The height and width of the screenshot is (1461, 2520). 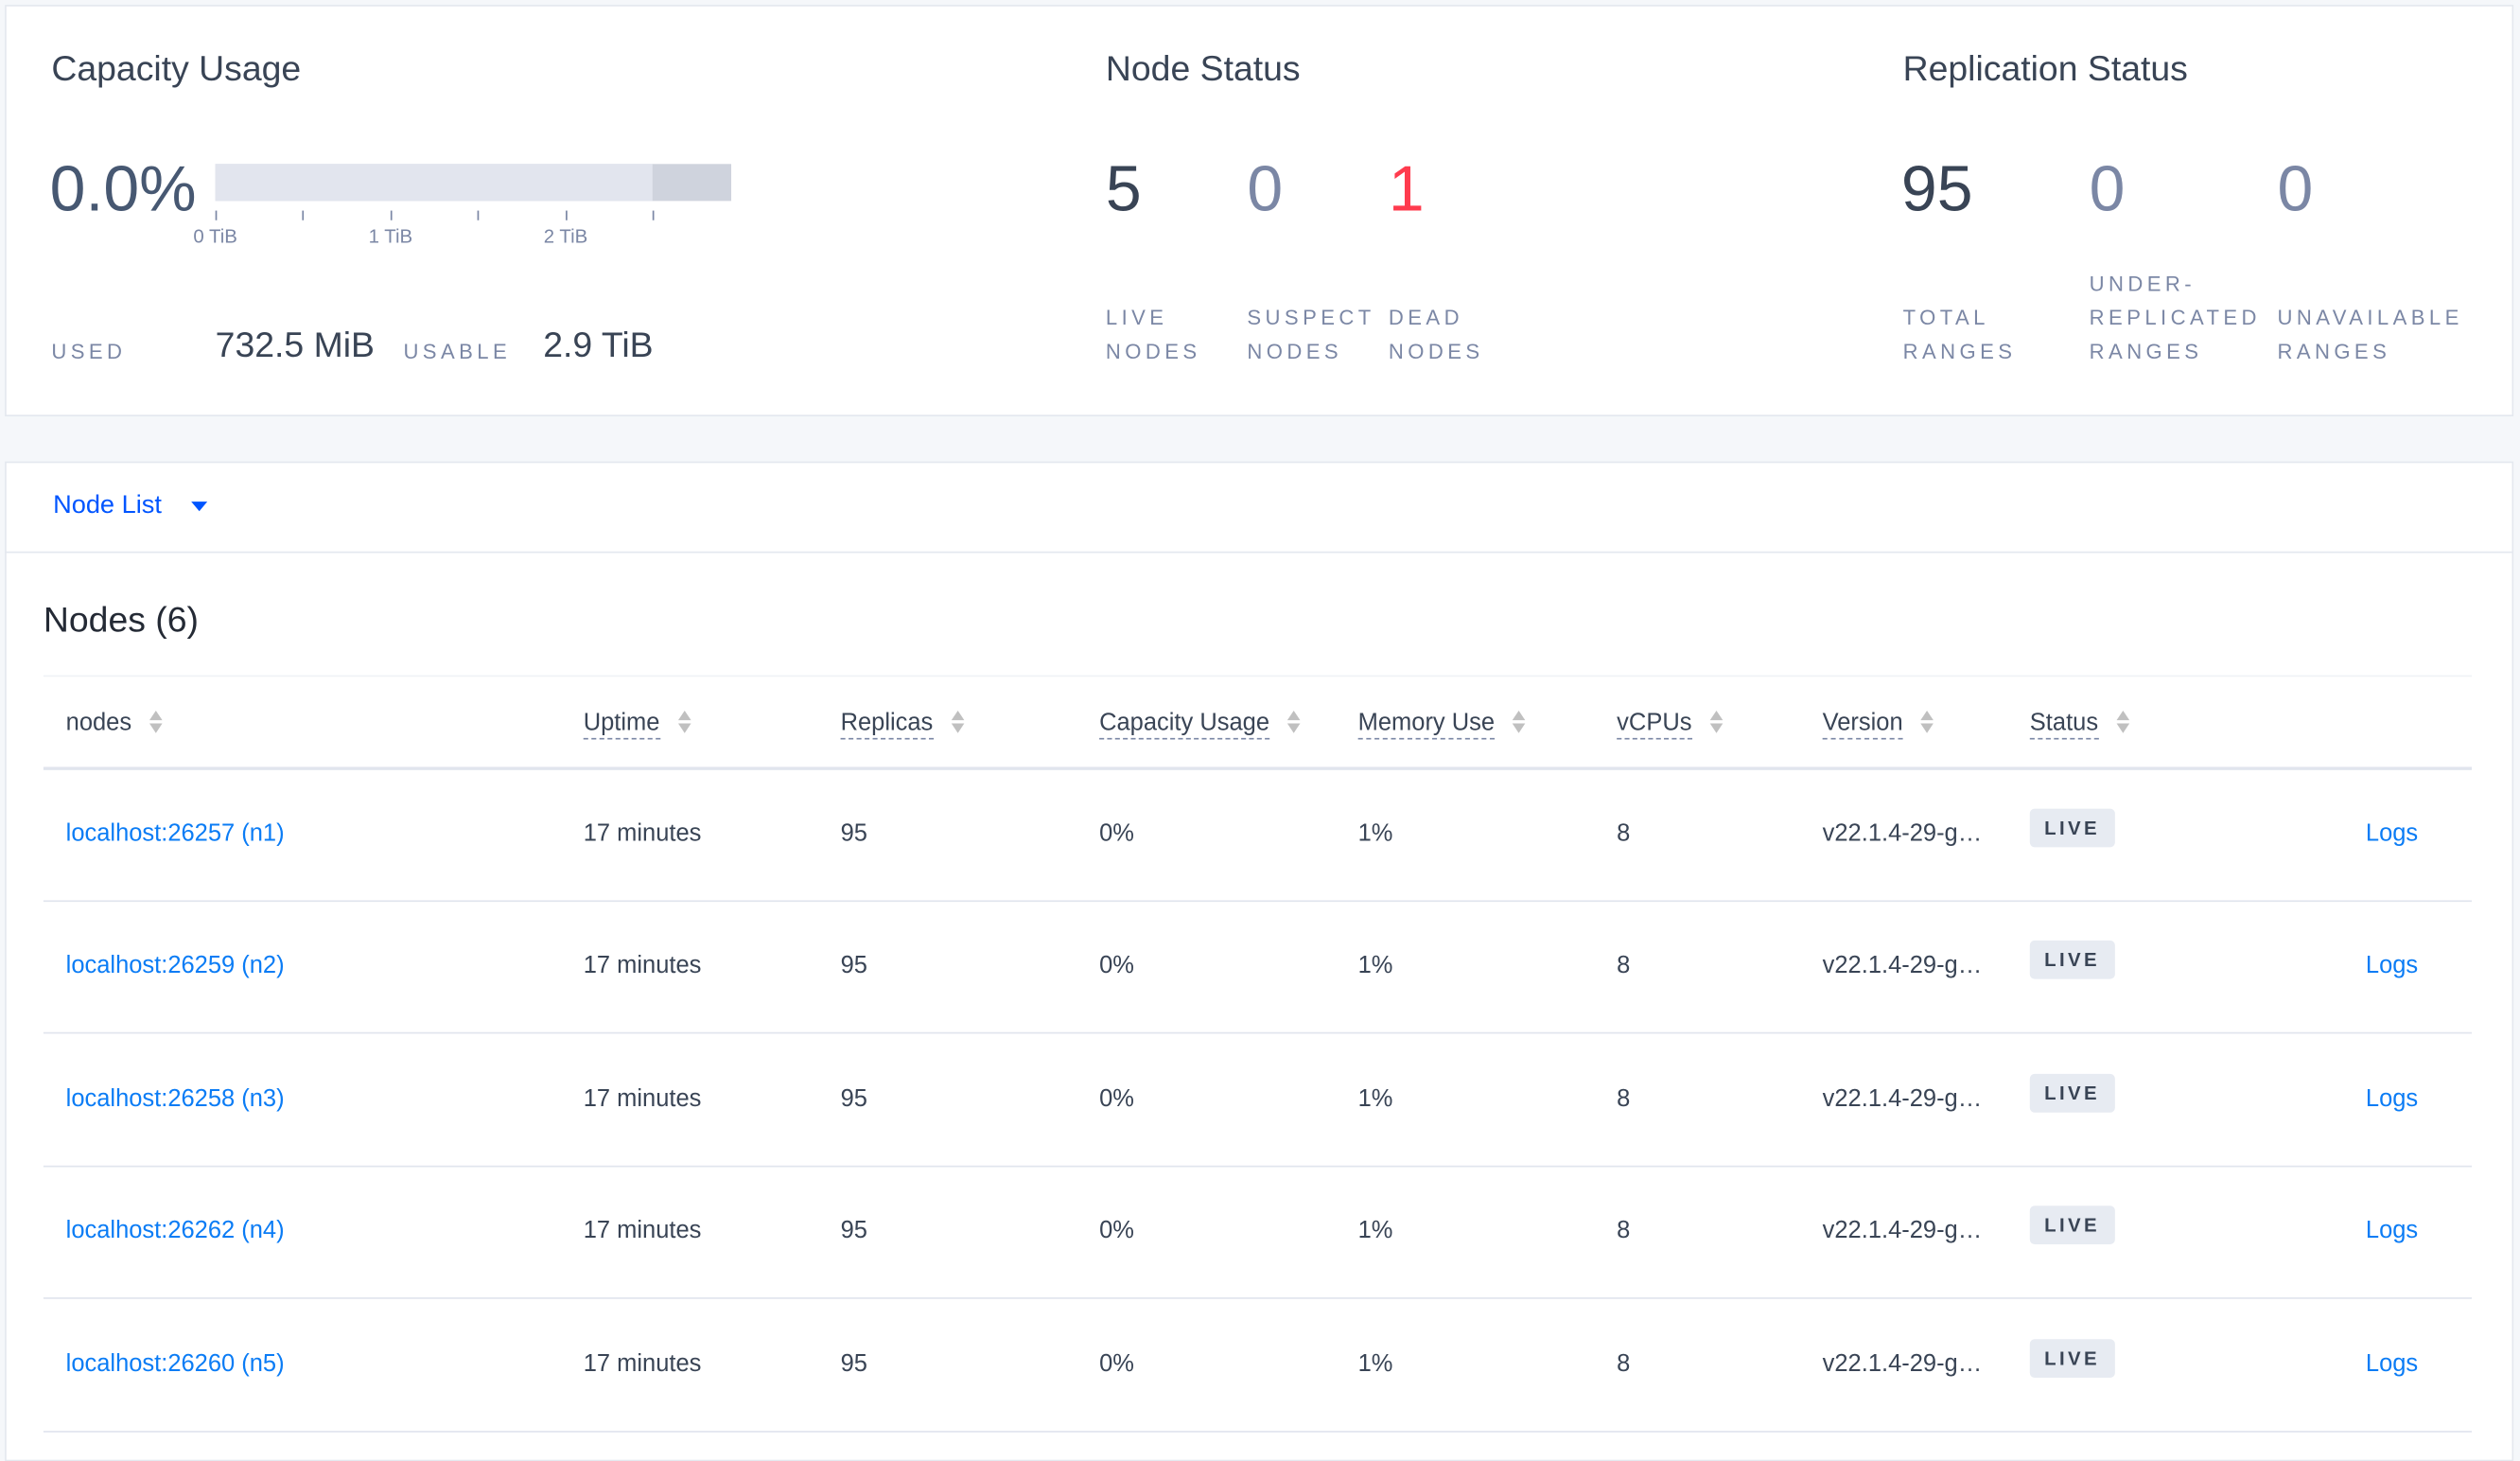 What do you see at coordinates (175, 1363) in the screenshot?
I see `node-link: localhost:26260 (n5)` at bounding box center [175, 1363].